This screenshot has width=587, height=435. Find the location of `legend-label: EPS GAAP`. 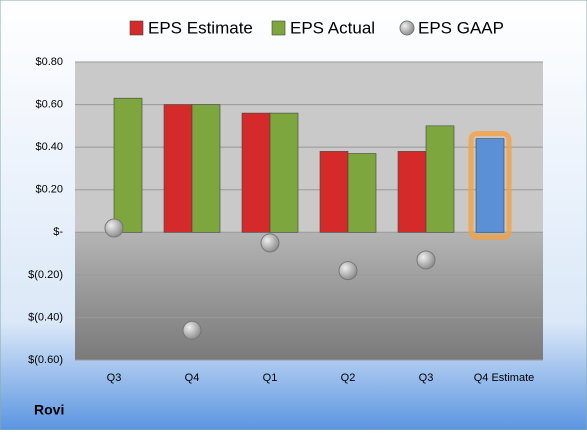

legend-label: EPS GAAP is located at coordinates (461, 27).